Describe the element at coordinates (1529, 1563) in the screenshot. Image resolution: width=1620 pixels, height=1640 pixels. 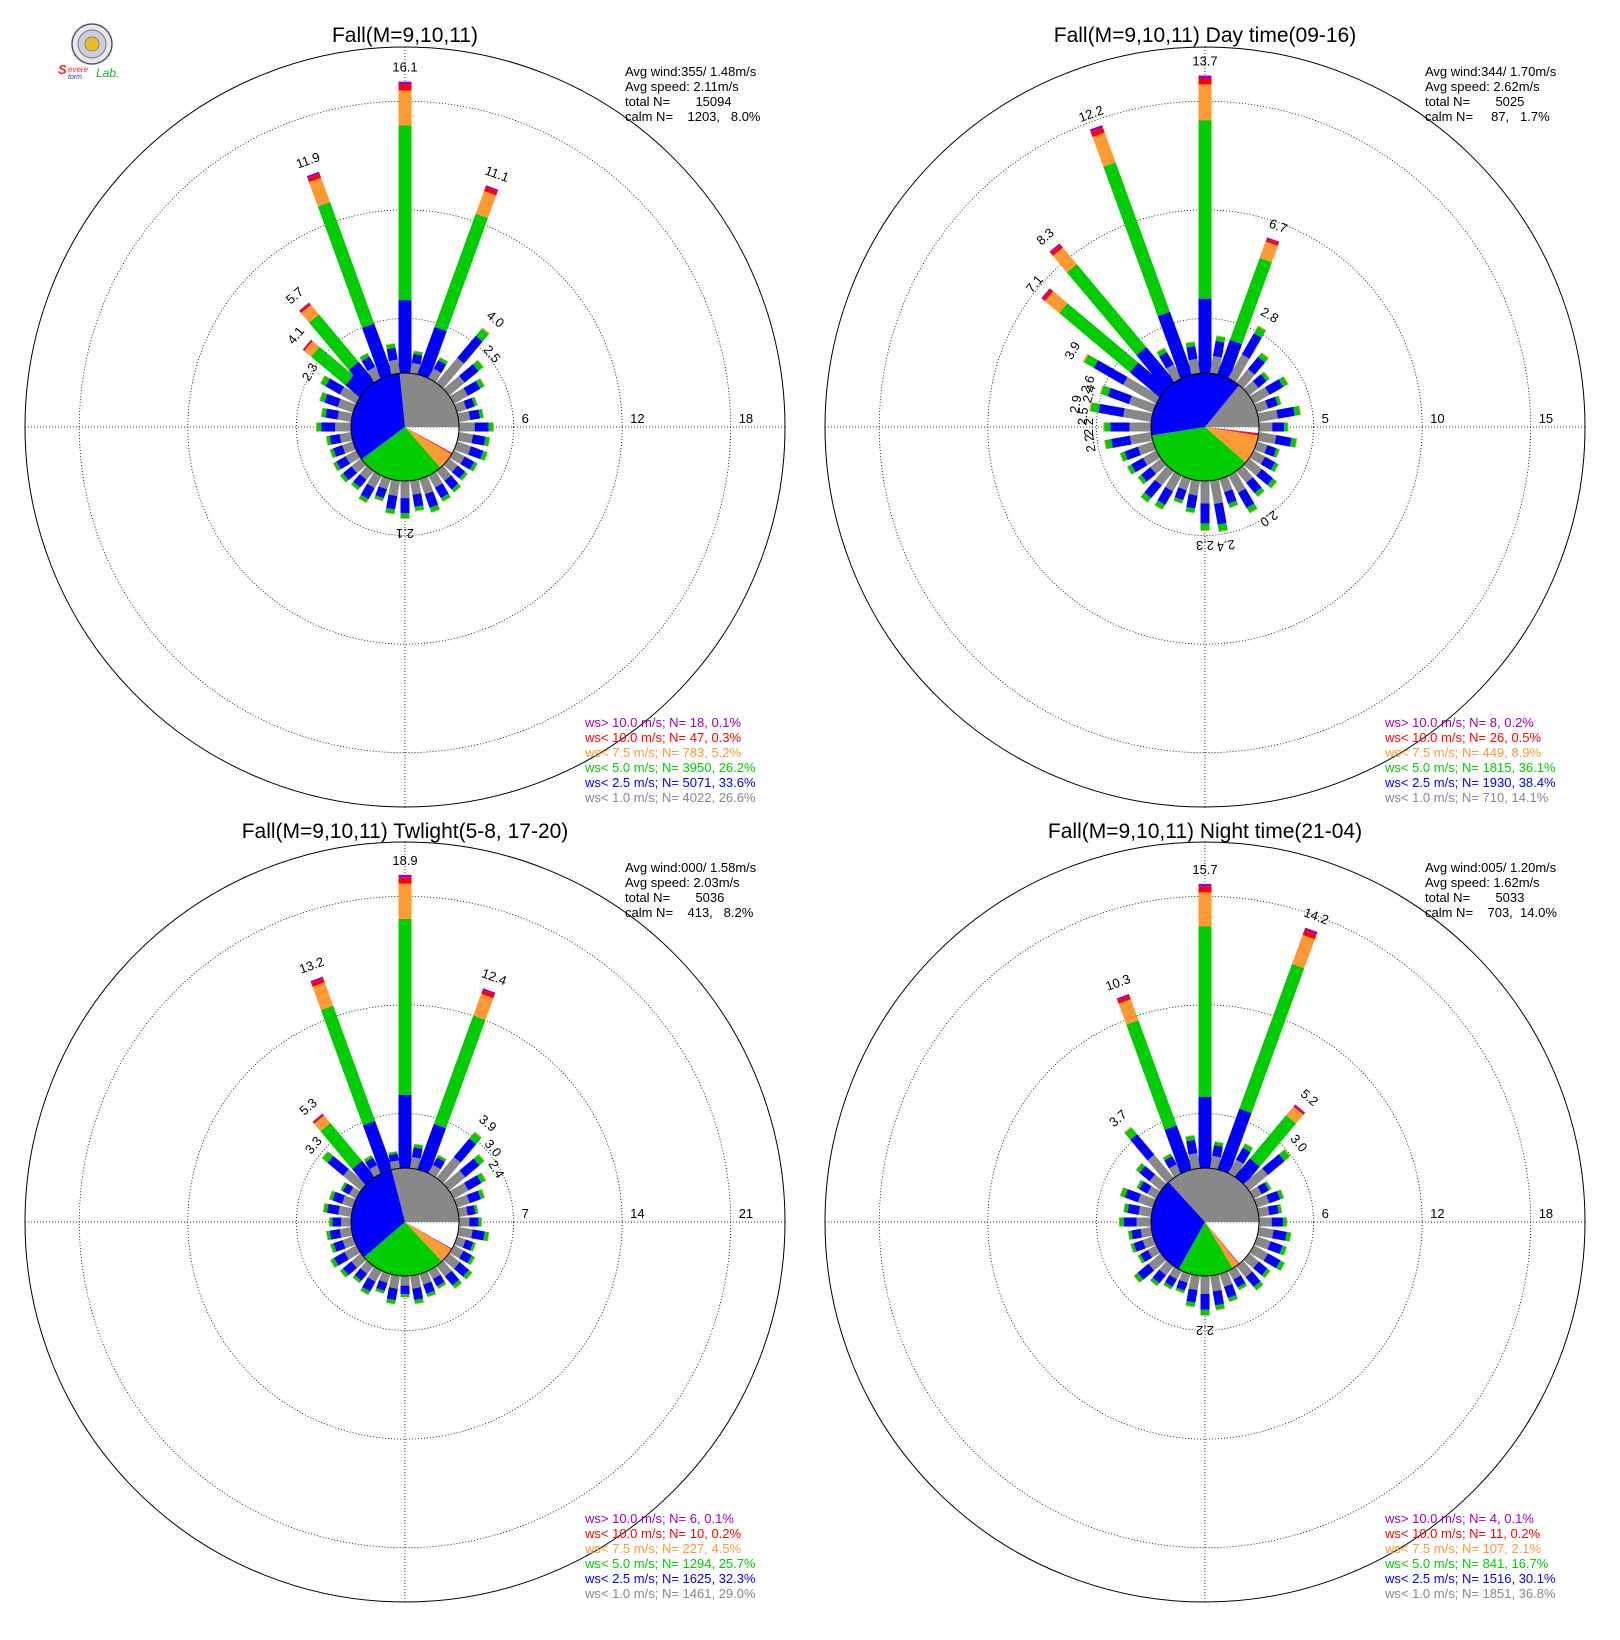
I see `legend-percent: 16.7%` at that location.